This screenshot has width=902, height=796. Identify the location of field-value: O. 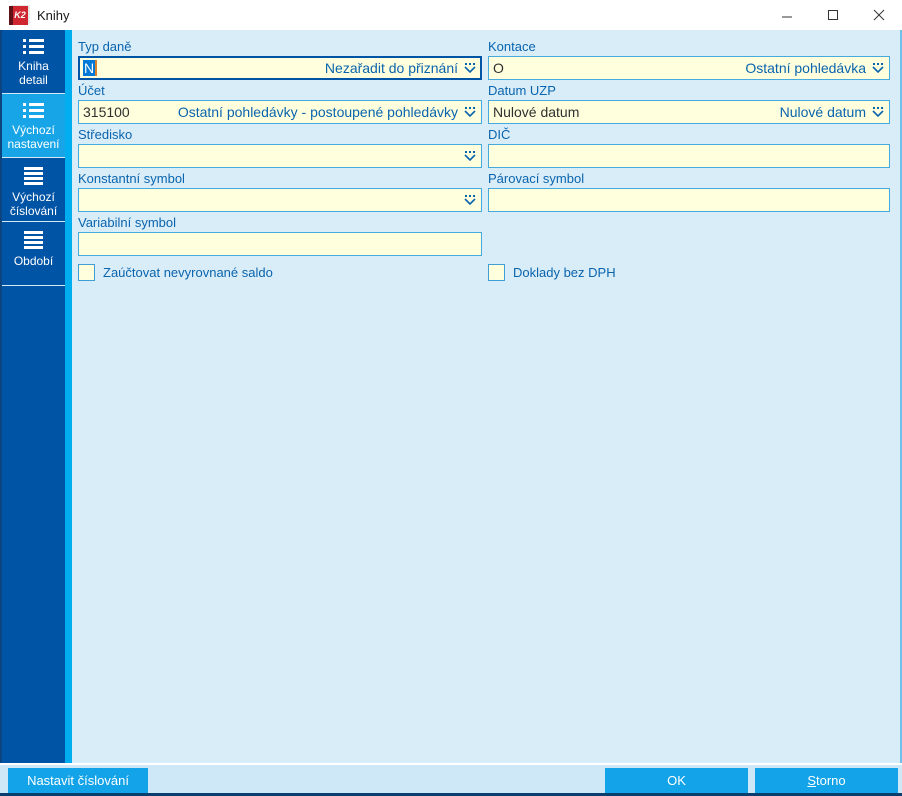
(498, 68).